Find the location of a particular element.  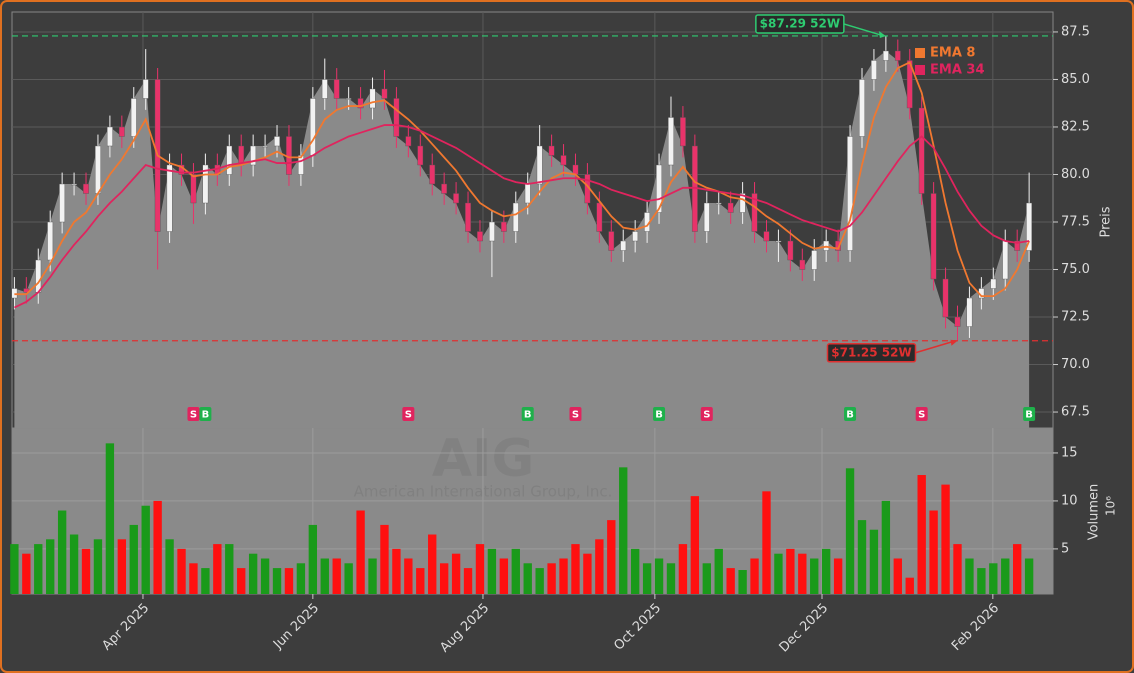

y-tick-label: 67.5 is located at coordinates (1075, 412).